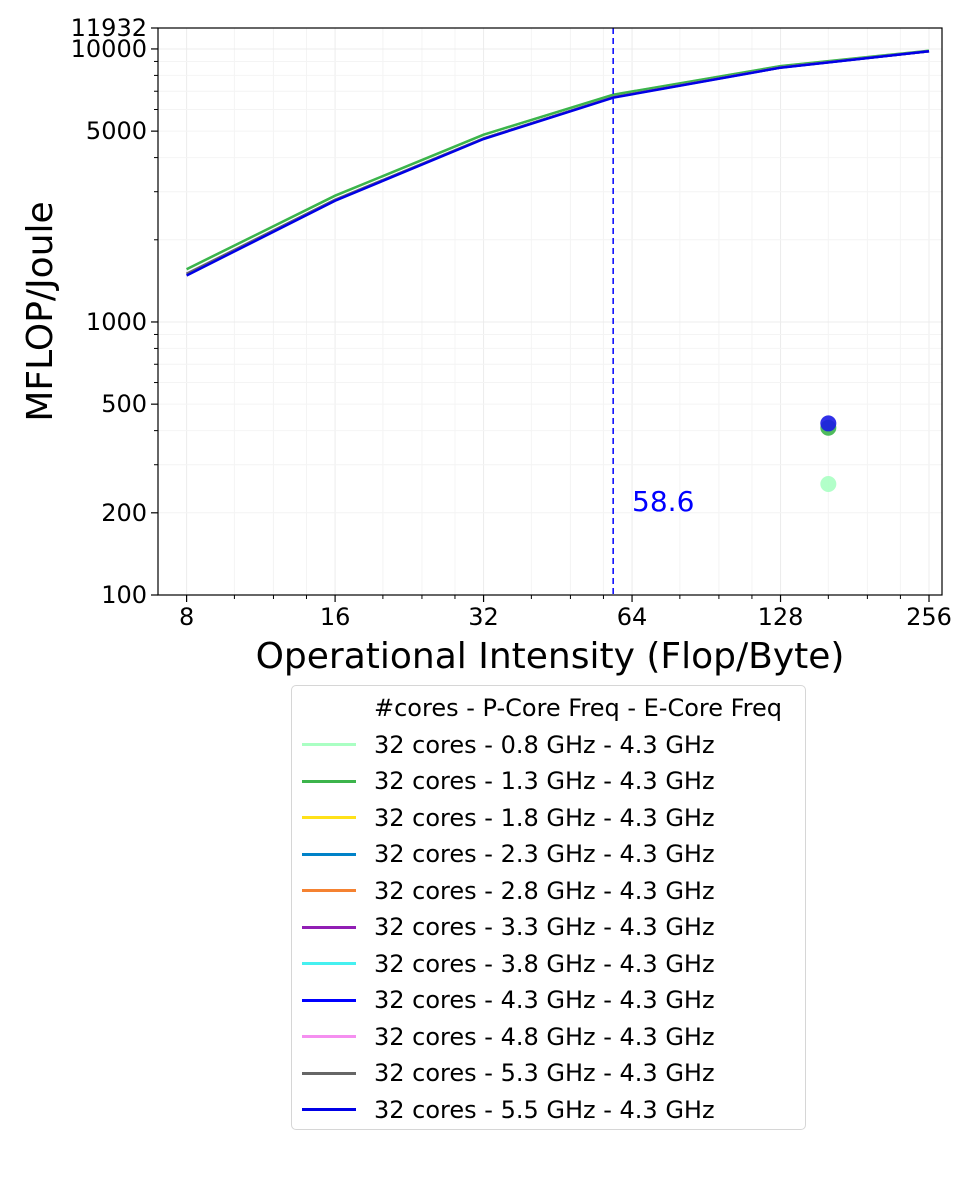 The height and width of the screenshot is (1200, 960). I want to click on legend-label: 32 cores - 4.3 GHz - 4.3 GHz, so click(544, 1000).